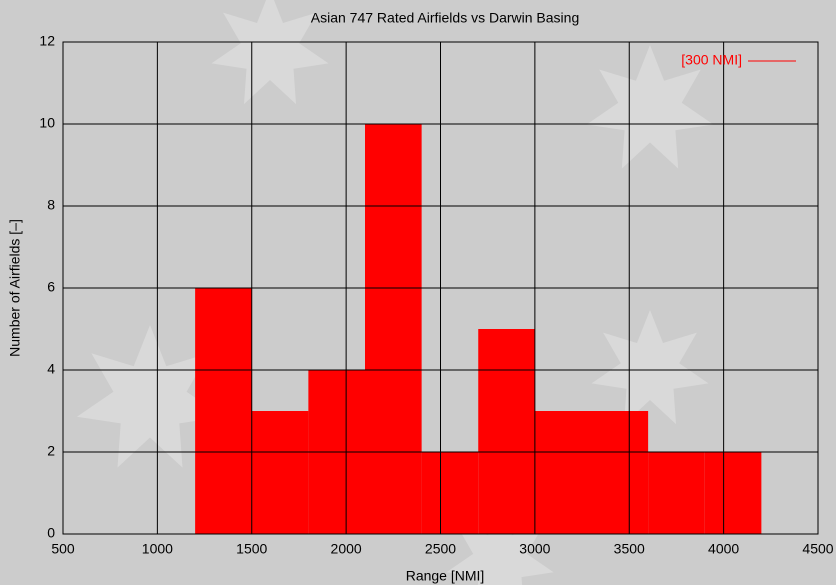 This screenshot has height=585, width=836. What do you see at coordinates (251, 549) in the screenshot?
I see `x-tick-label: 1500` at bounding box center [251, 549].